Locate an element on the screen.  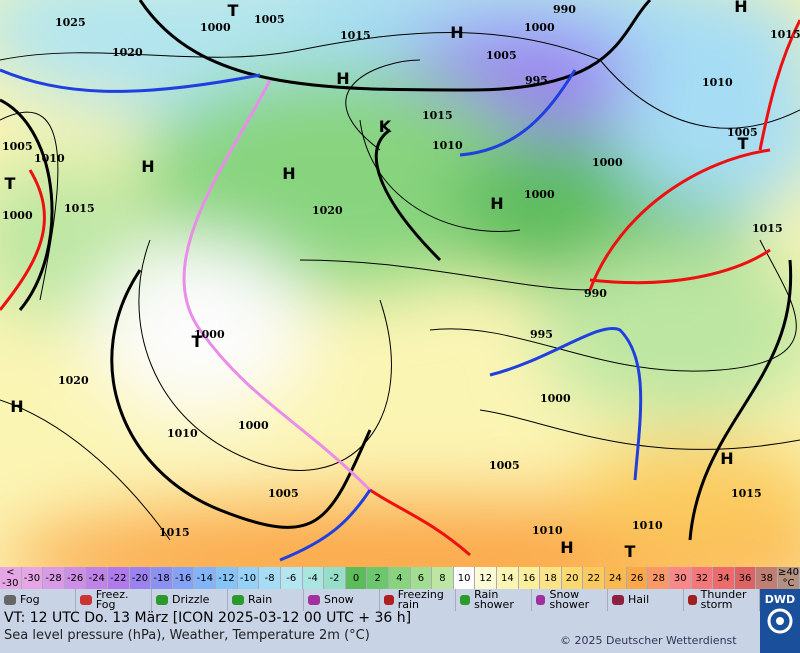
logo-icon is located at coordinates (780, 621).